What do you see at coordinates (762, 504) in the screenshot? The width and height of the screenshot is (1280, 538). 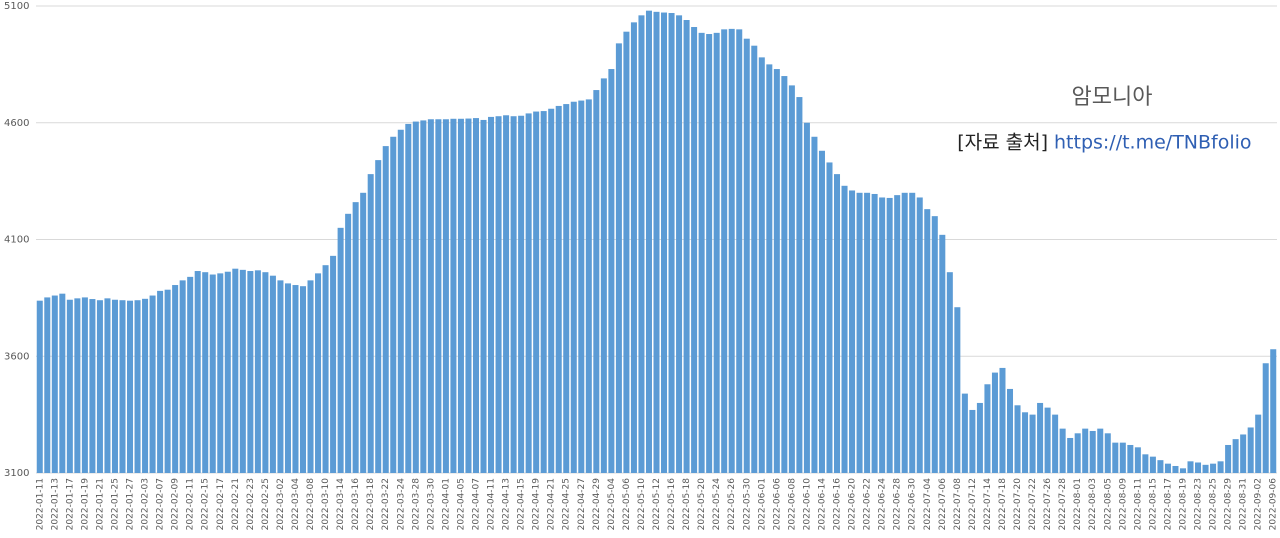 I see `x-tick-label: 2022-06-01` at bounding box center [762, 504].